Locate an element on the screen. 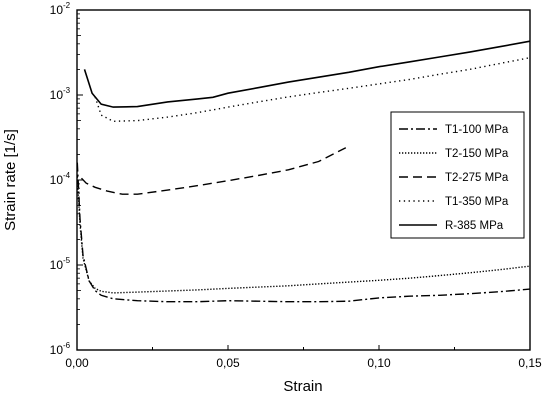  legend-label-5: R-385 MPa is located at coordinates (474, 226).